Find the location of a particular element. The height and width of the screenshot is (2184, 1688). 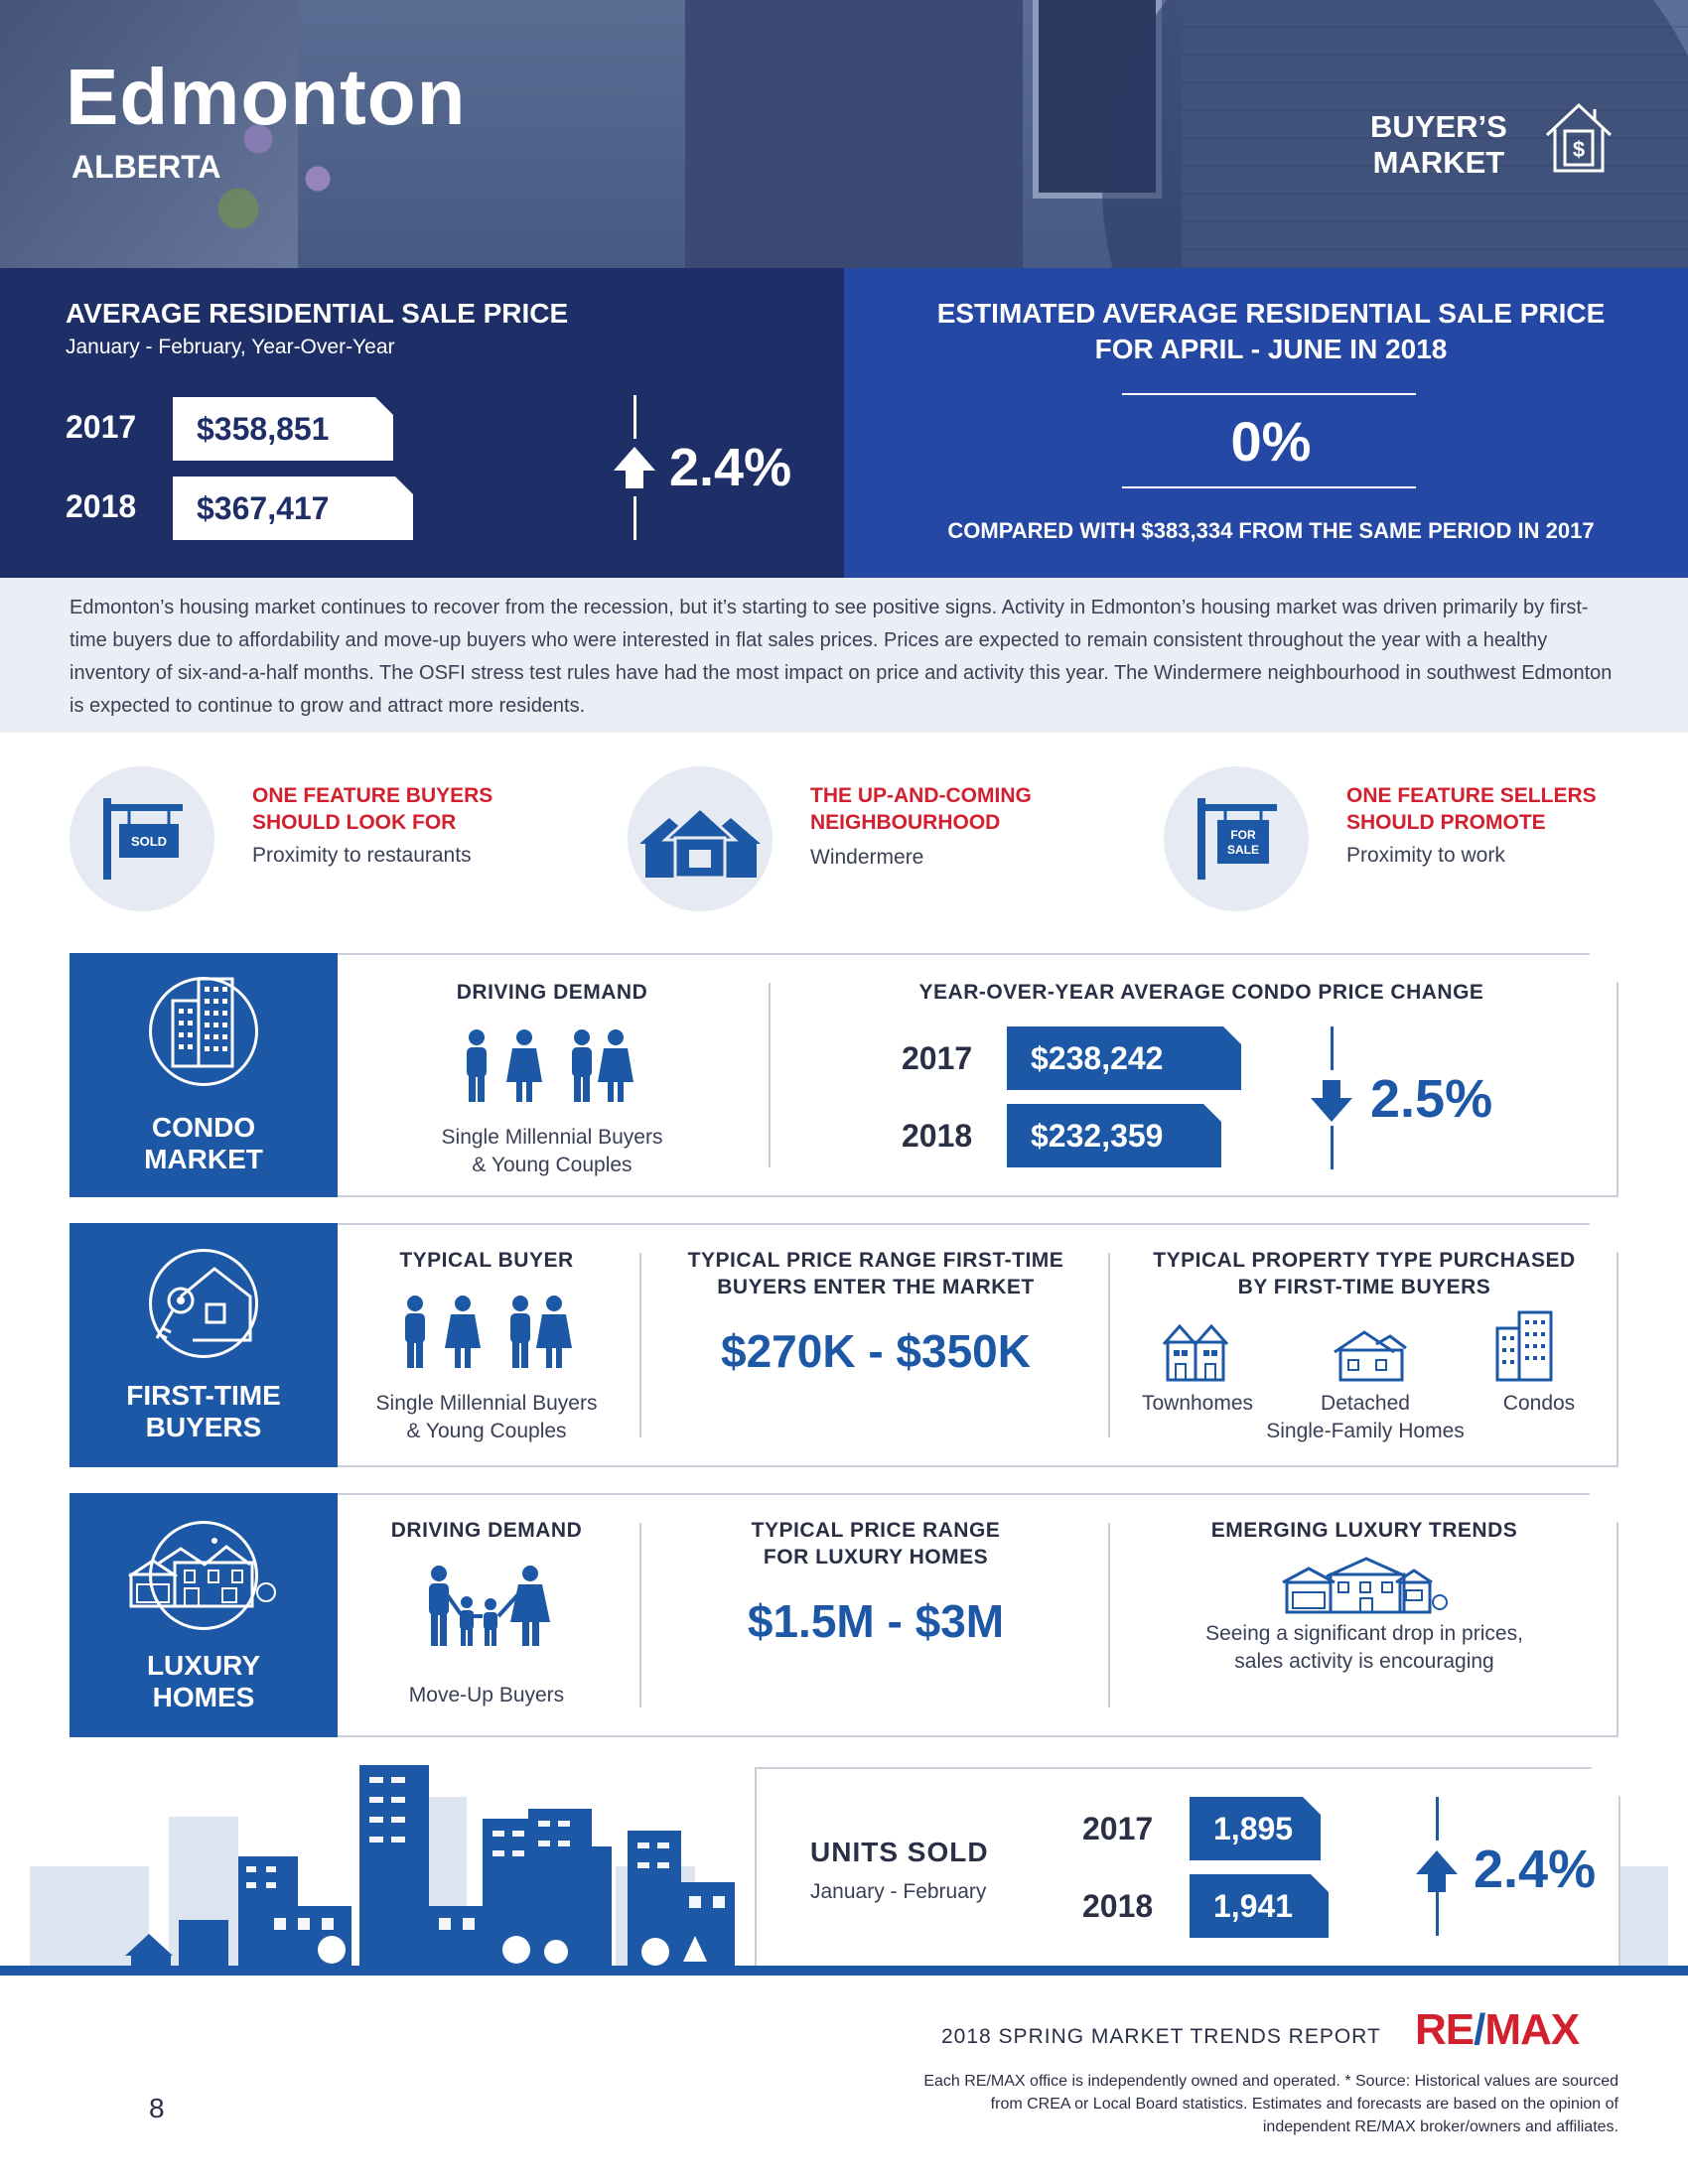

first-time-range-title-line2: BUYERS ENTER THE MARKET is located at coordinates (876, 1287).